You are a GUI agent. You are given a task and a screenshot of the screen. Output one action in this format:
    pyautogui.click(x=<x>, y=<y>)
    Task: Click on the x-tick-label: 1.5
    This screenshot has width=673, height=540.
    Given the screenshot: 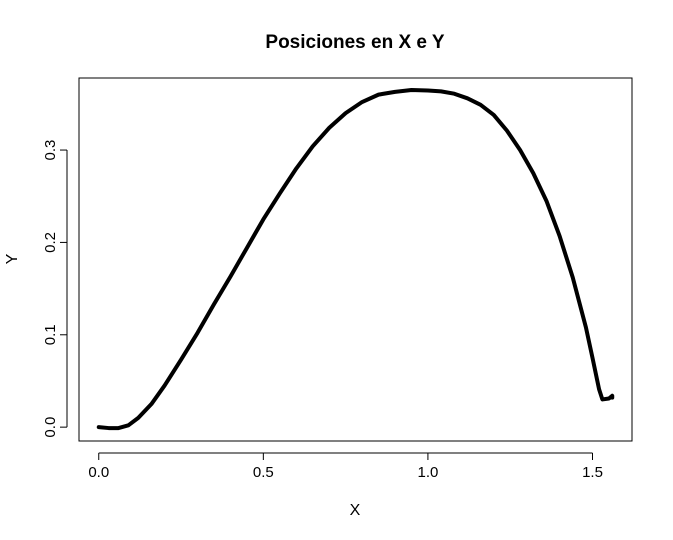 What is the action you would take?
    pyautogui.click(x=592, y=472)
    